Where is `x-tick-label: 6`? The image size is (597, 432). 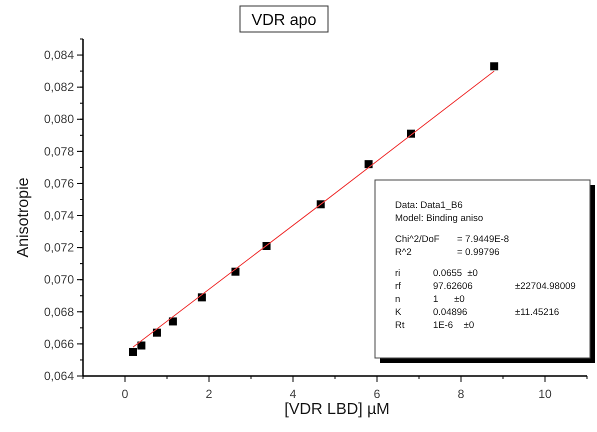 x-tick-label: 6 is located at coordinates (377, 394).